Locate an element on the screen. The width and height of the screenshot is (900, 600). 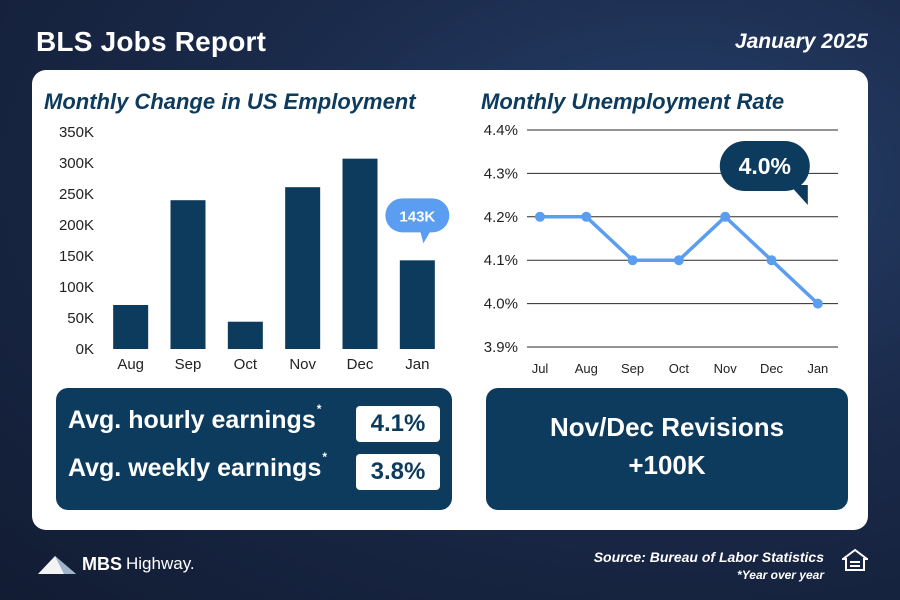
line-y-tick: 4.0% is located at coordinates (501, 304).